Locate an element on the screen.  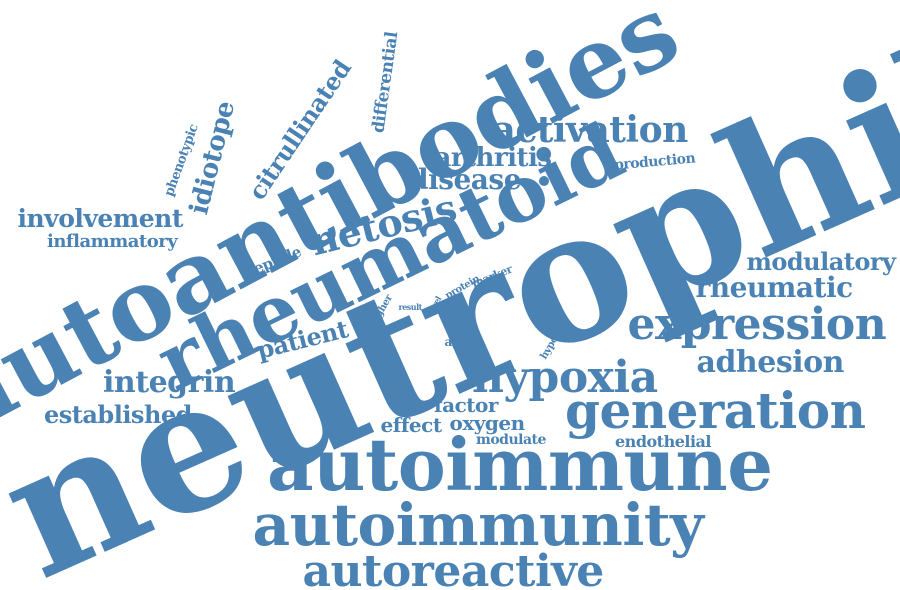
word-effect: effect is located at coordinates (411, 425).